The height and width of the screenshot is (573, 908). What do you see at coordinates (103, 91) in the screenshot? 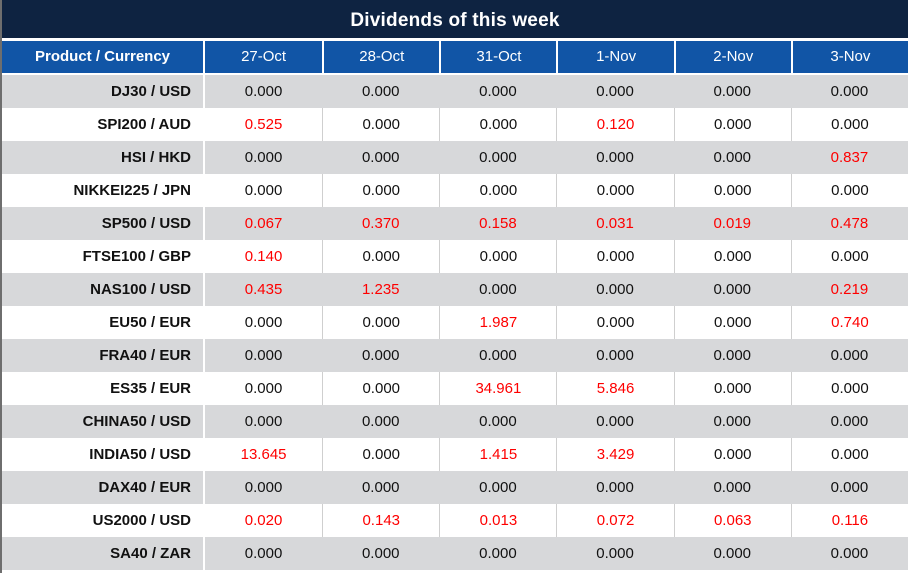
I see `product-label: DJ30 / USD` at bounding box center [103, 91].